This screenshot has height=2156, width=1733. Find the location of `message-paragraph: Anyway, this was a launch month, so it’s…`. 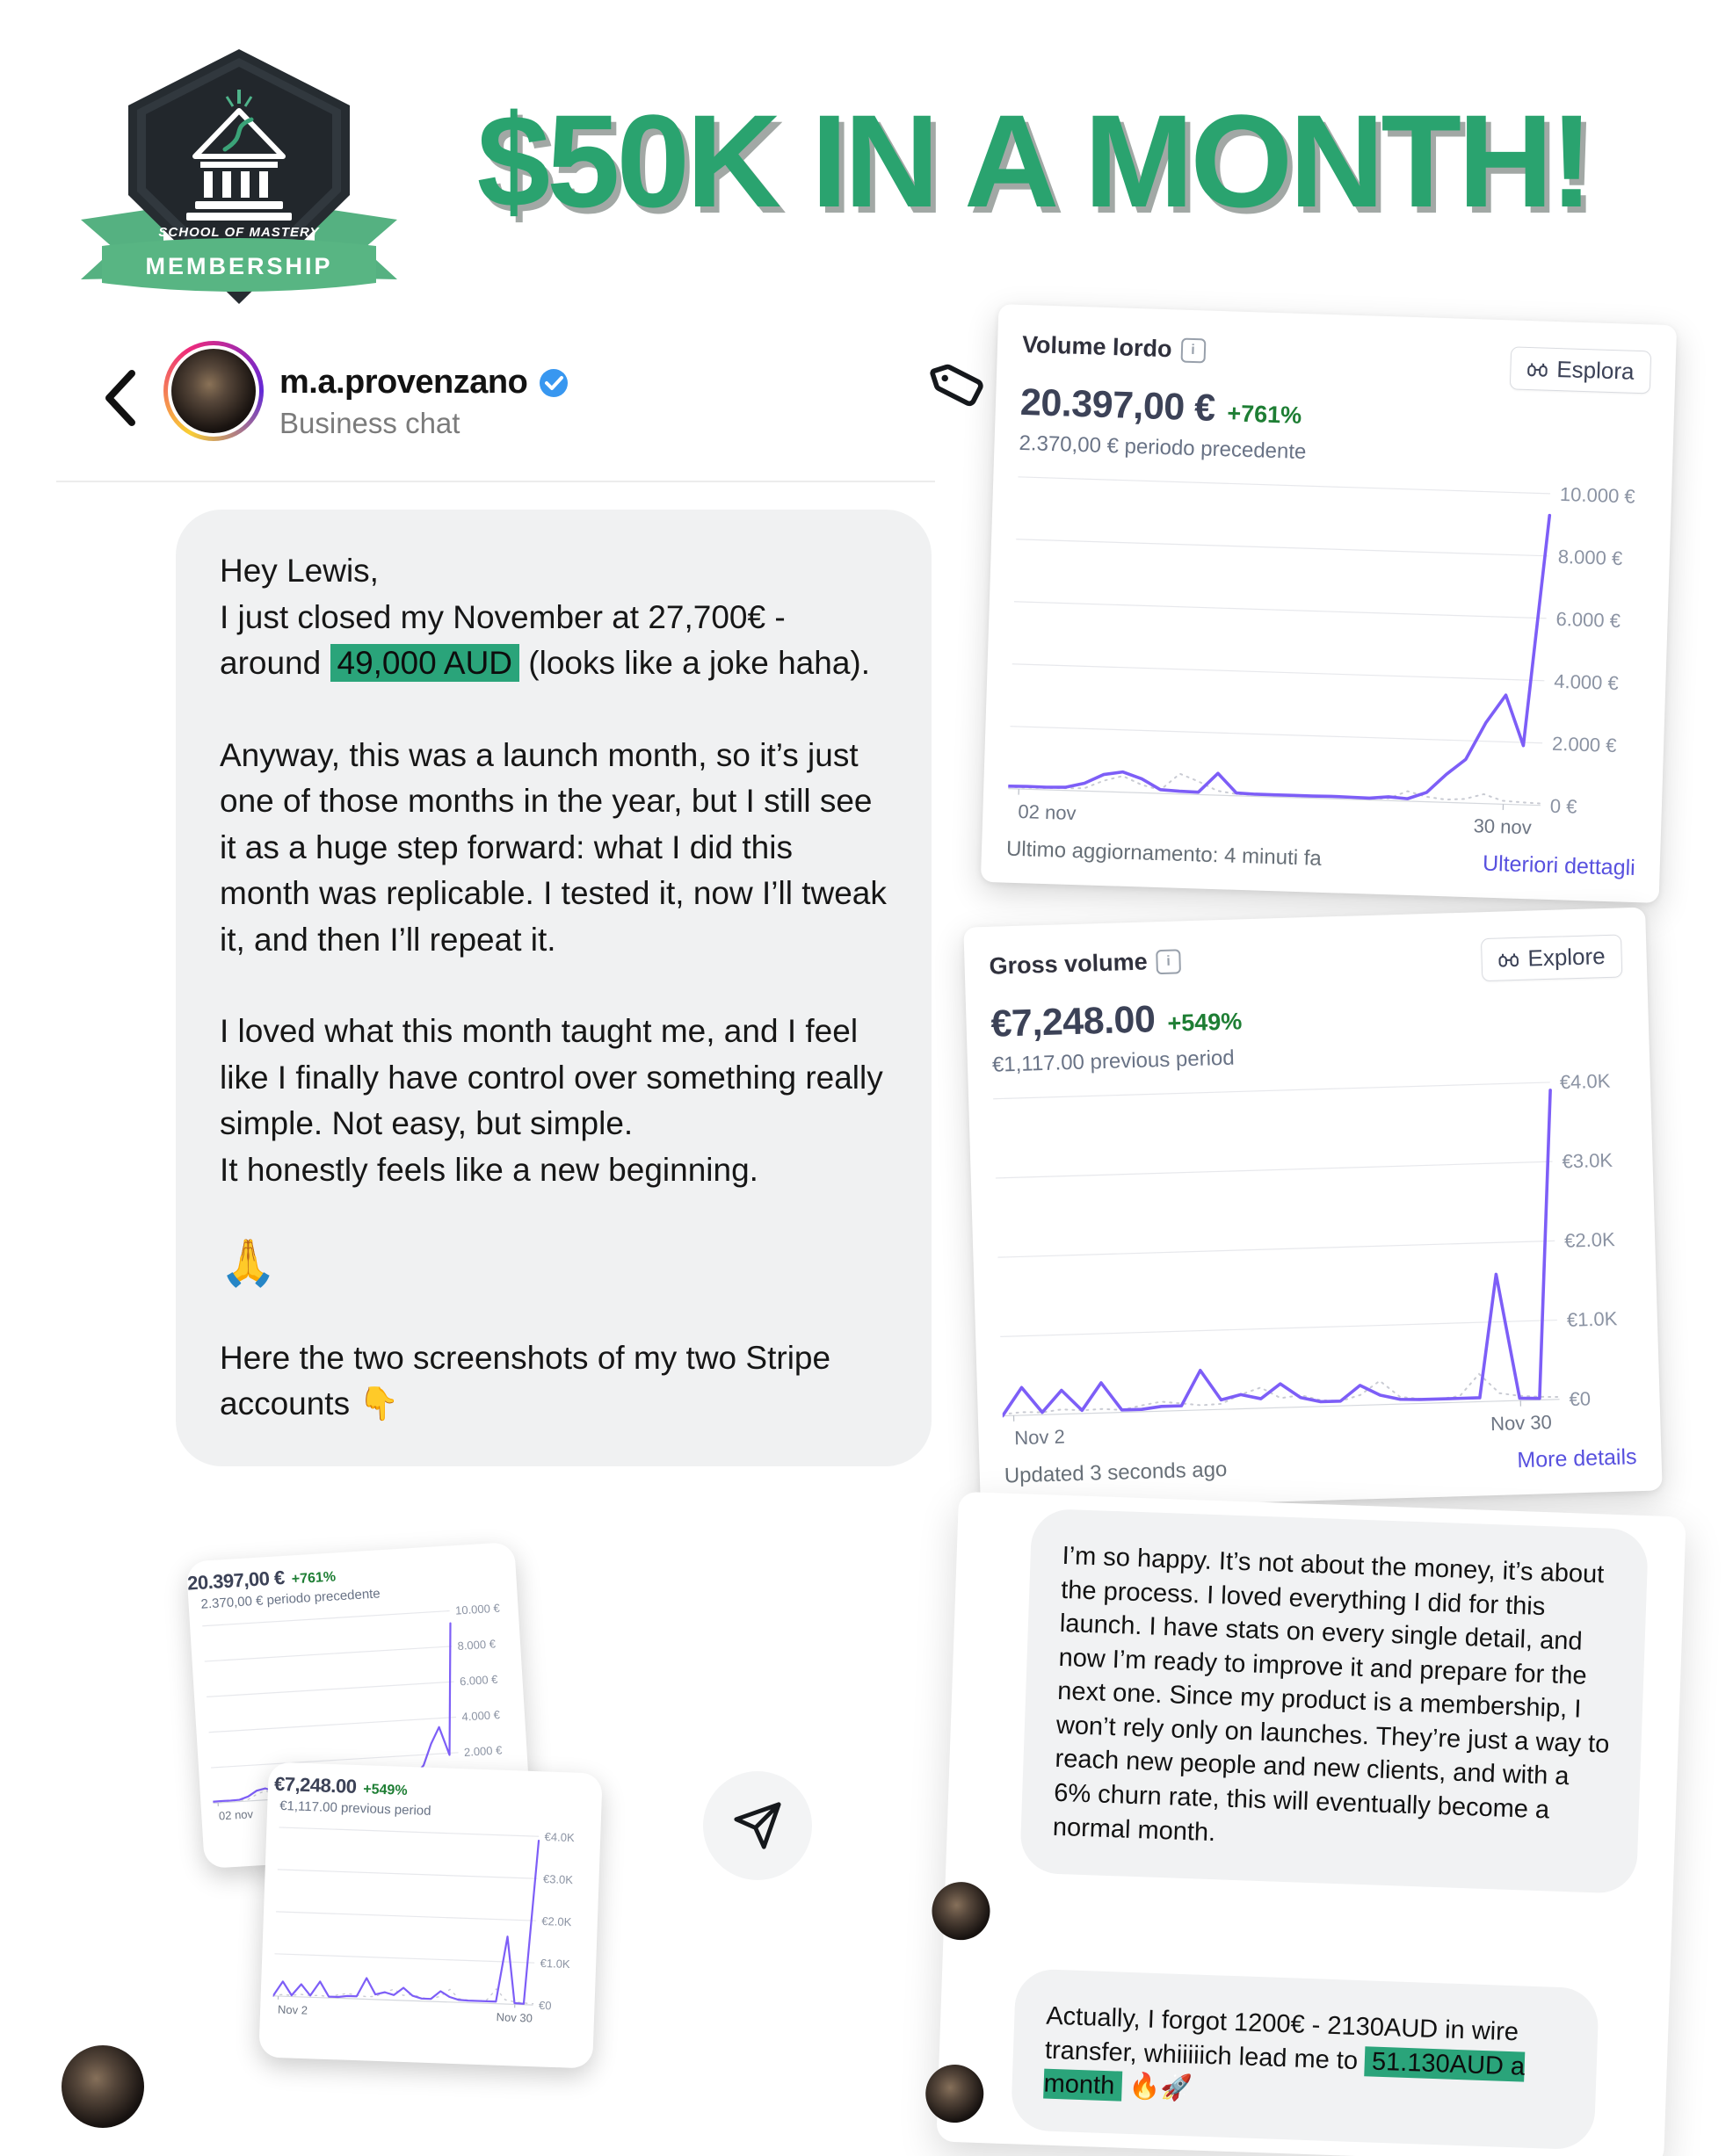

message-paragraph: Anyway, this was a launch month, so it’s… is located at coordinates (553, 847).